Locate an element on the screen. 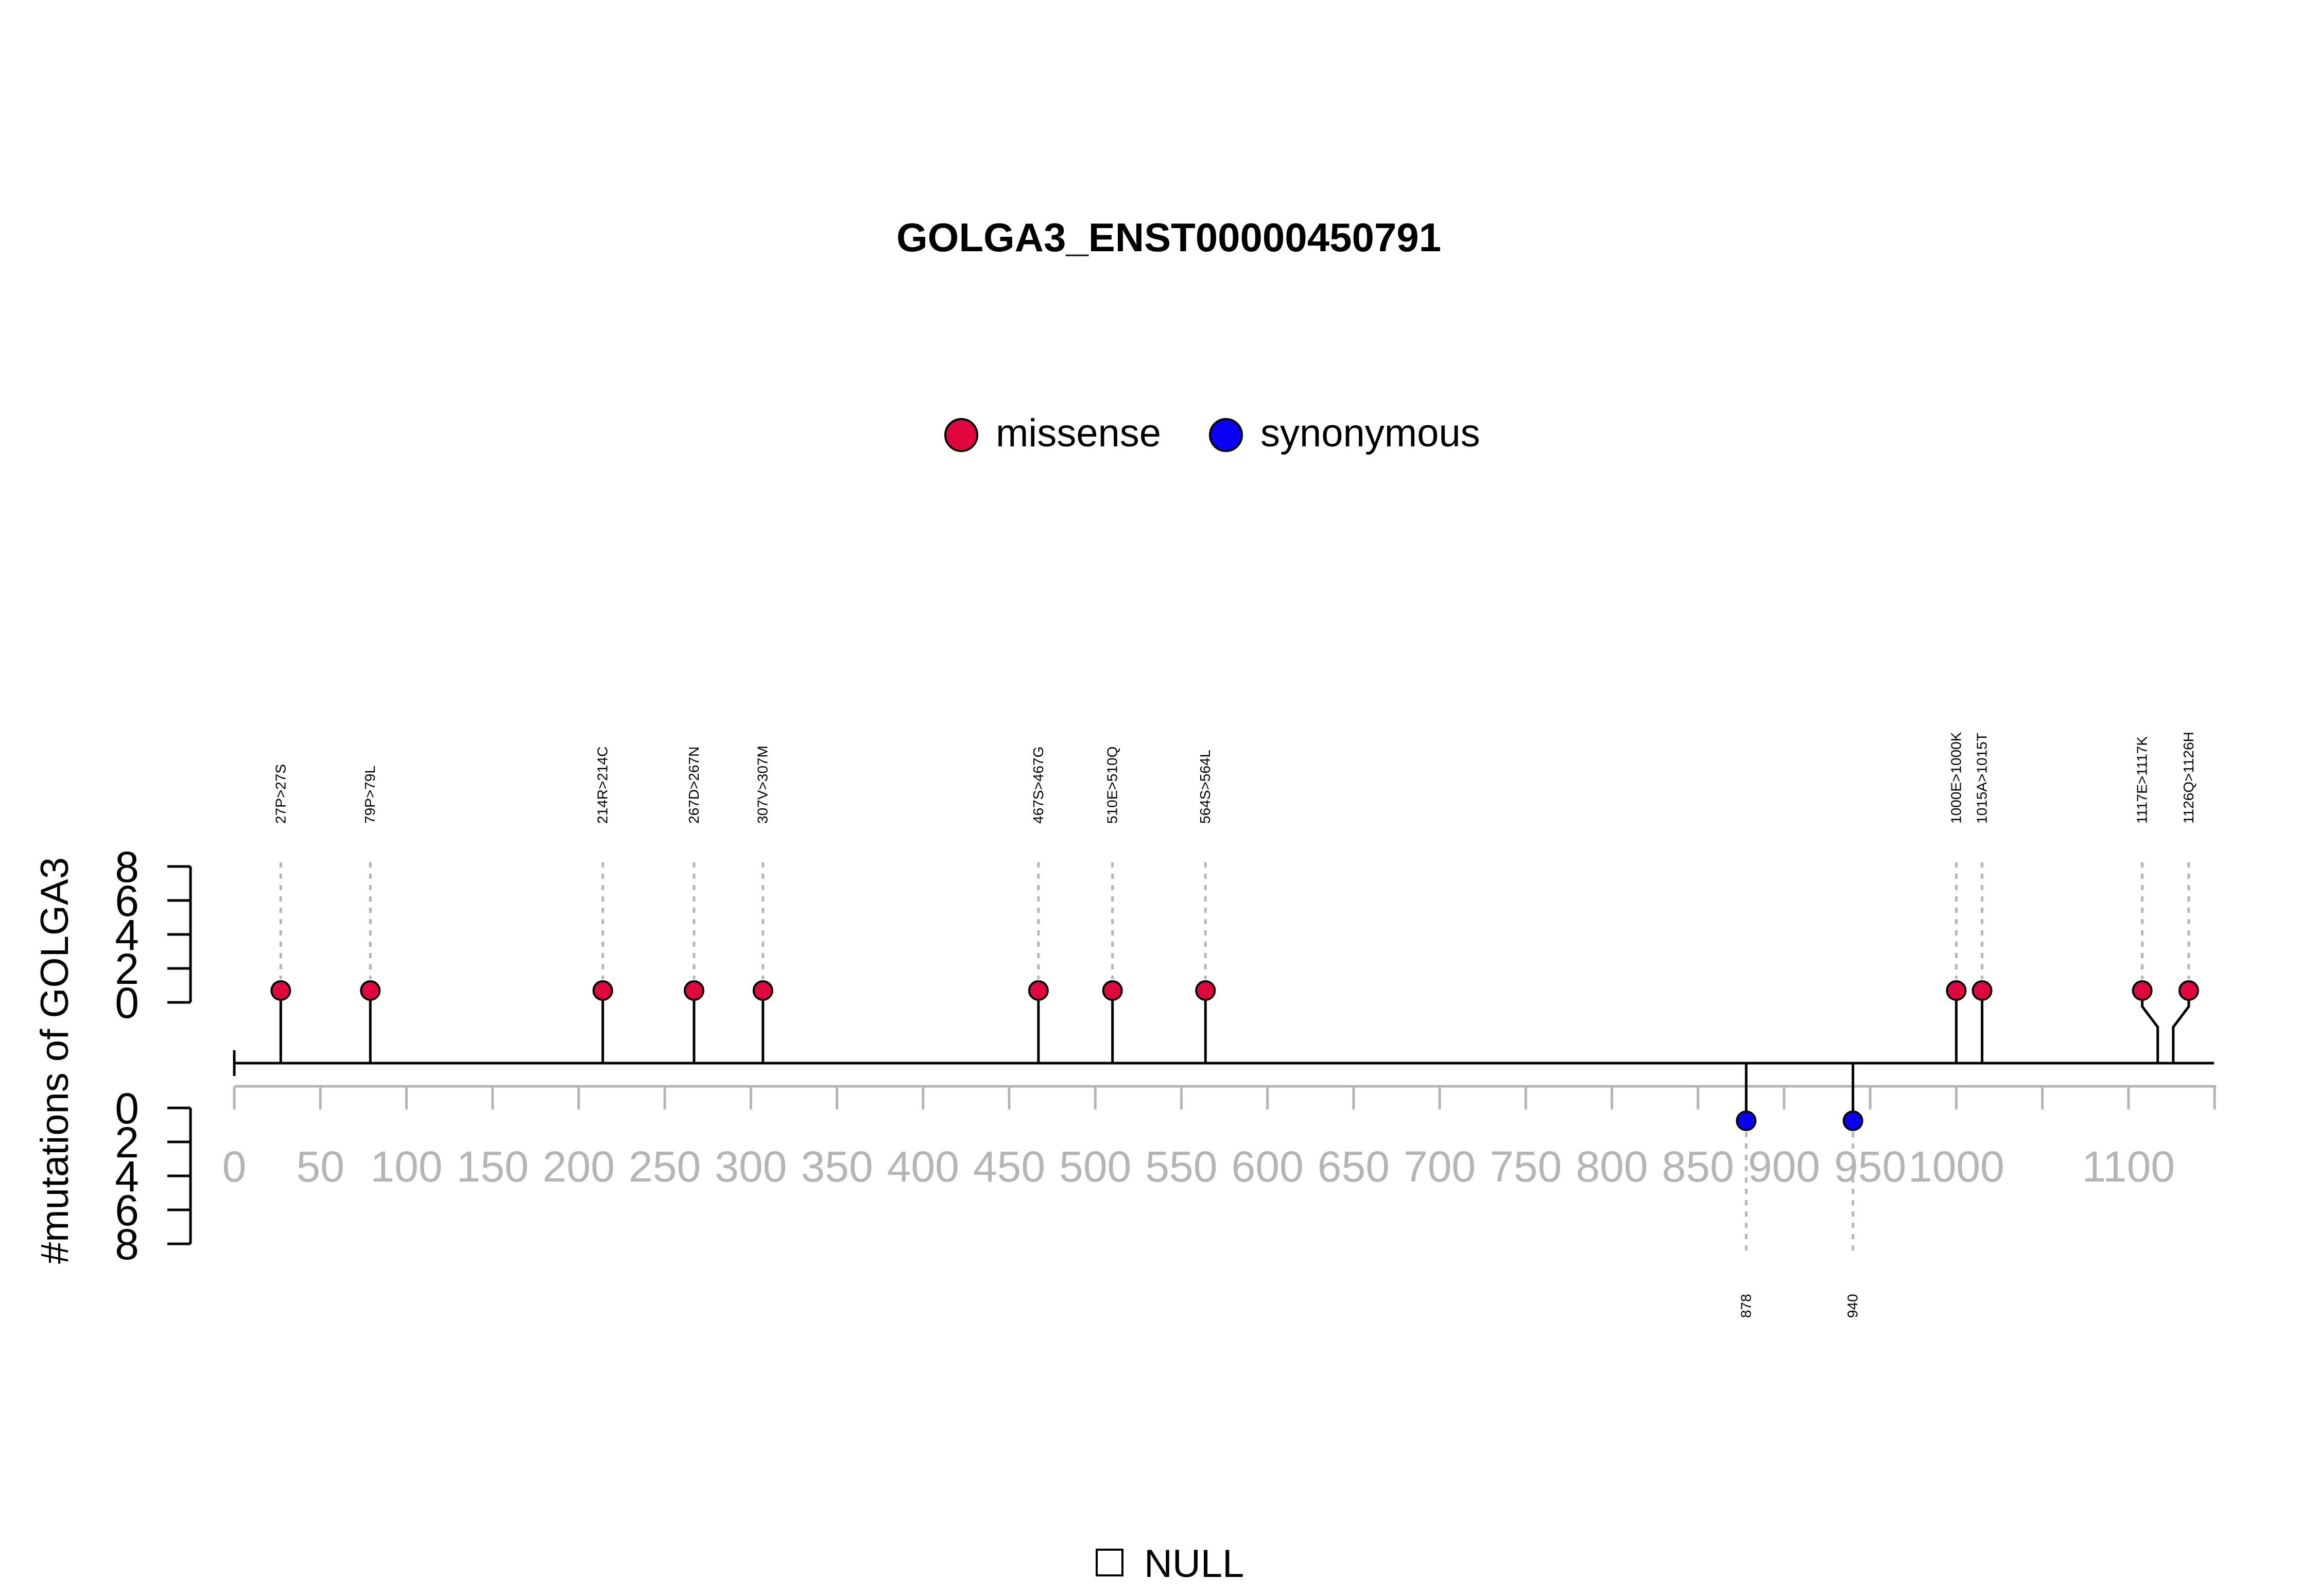 The width and height of the screenshot is (2317, 1596). legend-marker-missense is located at coordinates (961, 435).